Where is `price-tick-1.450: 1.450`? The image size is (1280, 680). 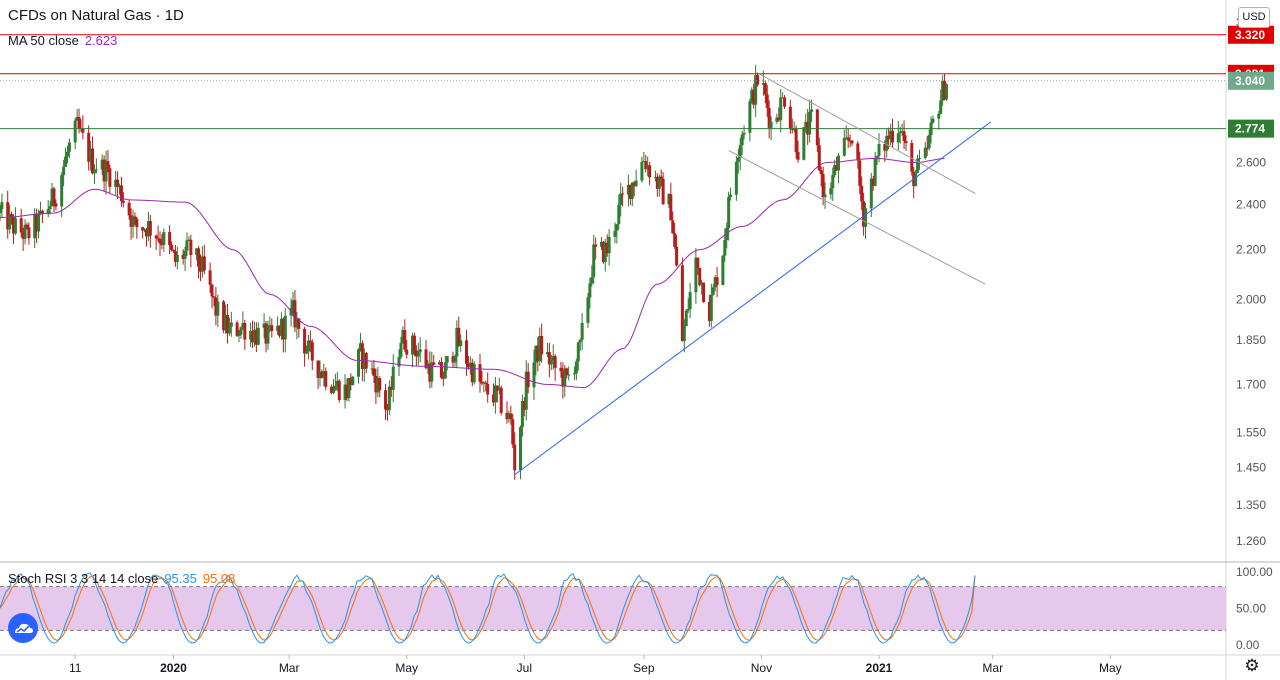
price-tick-1.450: 1.450 is located at coordinates (1251, 467).